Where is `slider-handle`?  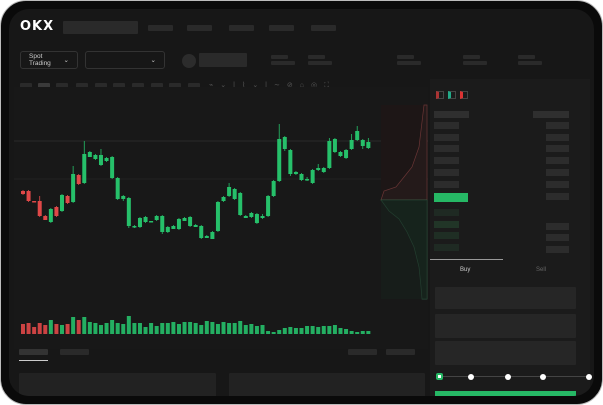
slider-handle is located at coordinates (439, 376).